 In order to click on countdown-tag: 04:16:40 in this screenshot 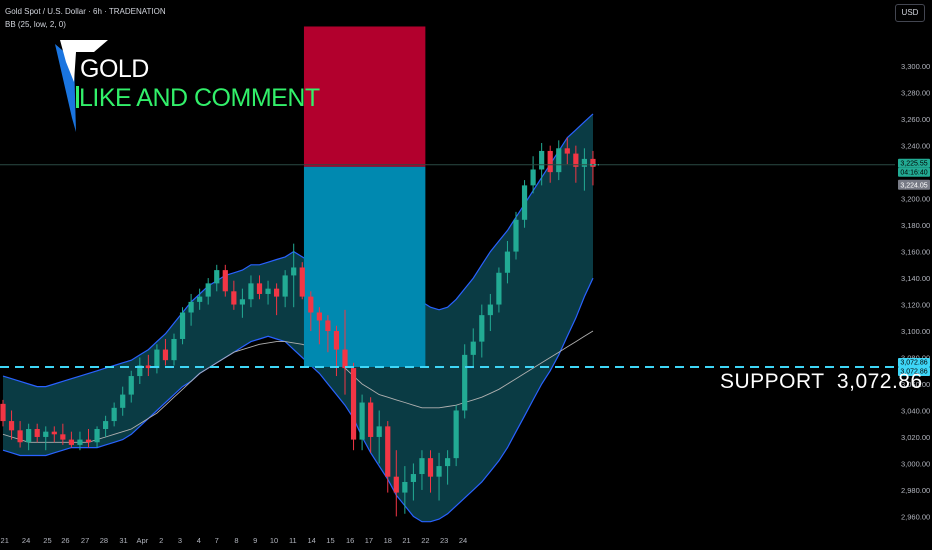, I will do `click(914, 172)`.